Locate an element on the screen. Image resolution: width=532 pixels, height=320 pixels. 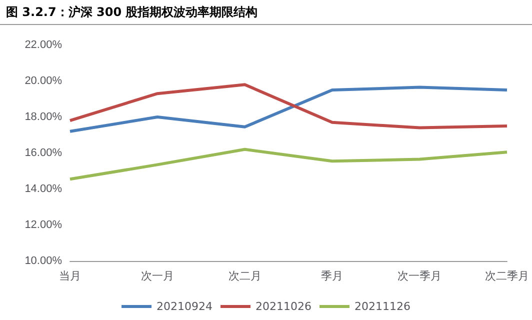
y-tick-label: 14.00% is located at coordinates (43, 189).